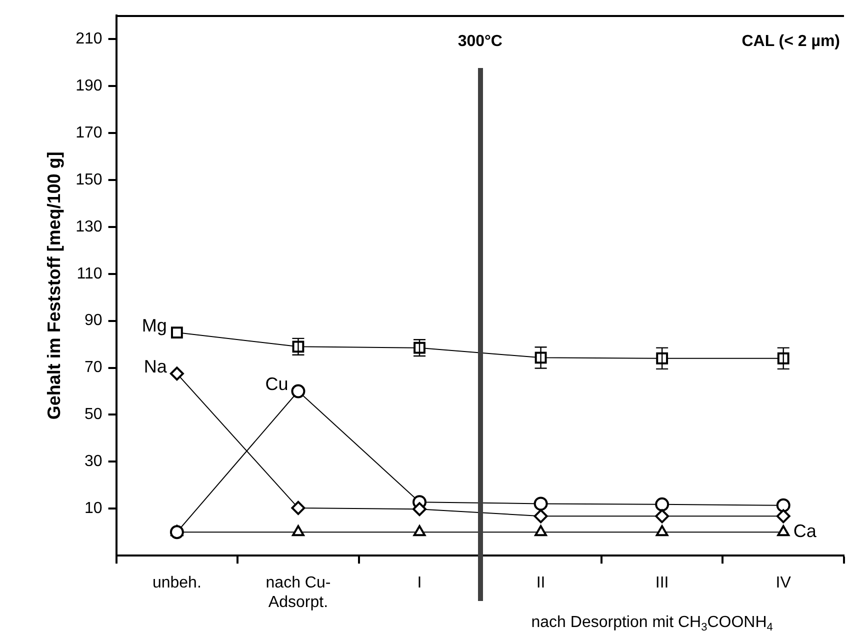 The image size is (853, 638). I want to click on y-tick-label: 30, so click(93, 461).